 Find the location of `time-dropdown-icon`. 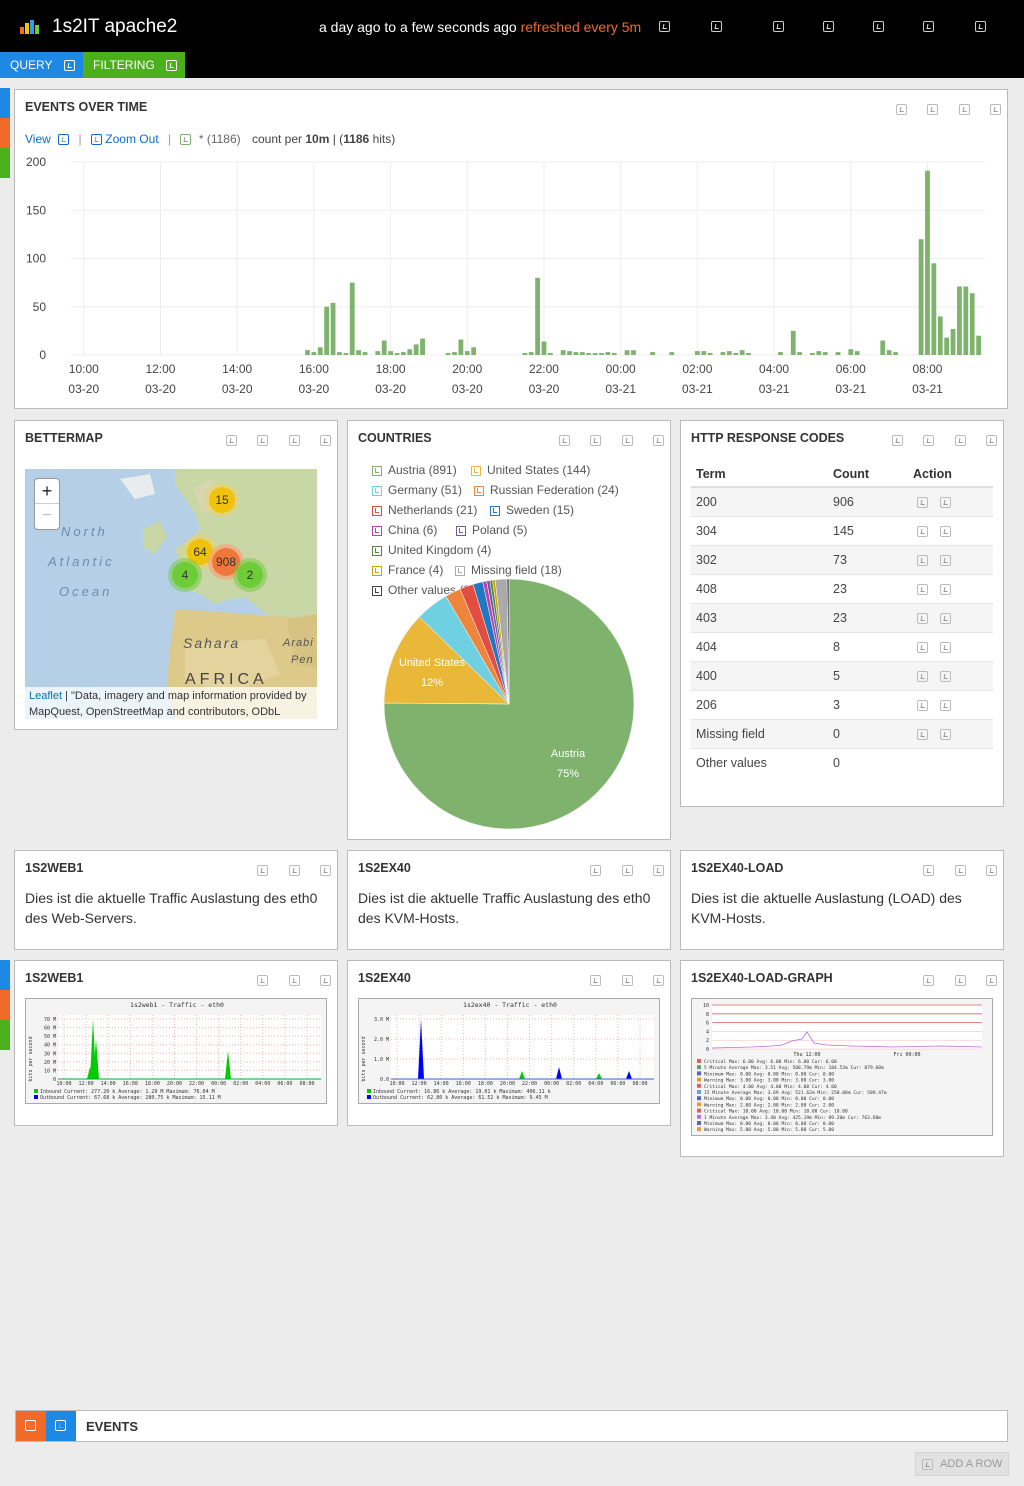

time-dropdown-icon is located at coordinates (664, 26).